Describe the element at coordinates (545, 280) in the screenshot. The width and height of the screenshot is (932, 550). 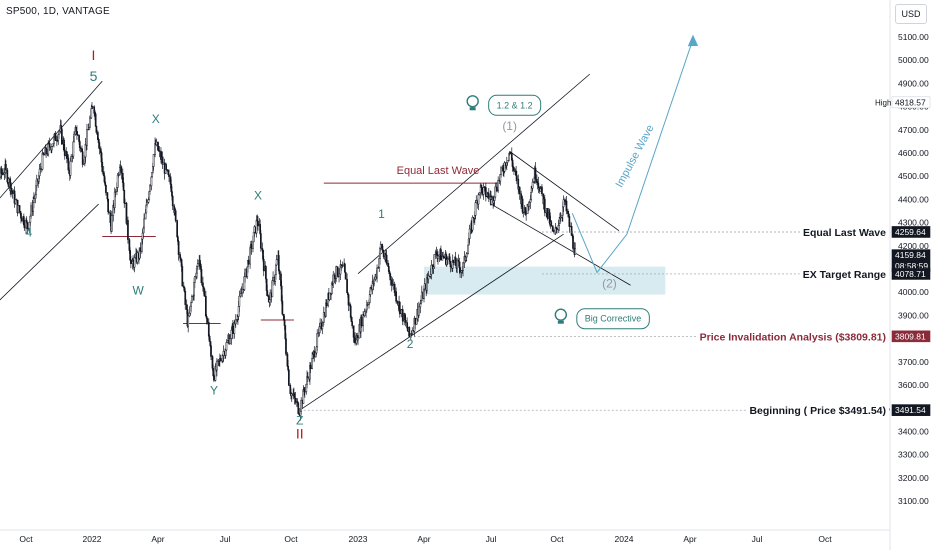
I see `target-range-zone` at that location.